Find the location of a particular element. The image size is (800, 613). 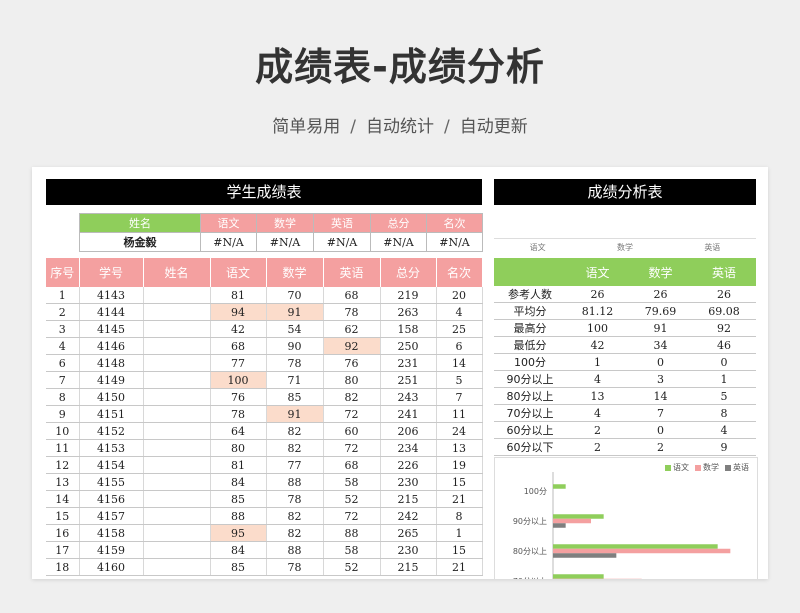

analysis-row-label: 最低分 is located at coordinates (530, 345).